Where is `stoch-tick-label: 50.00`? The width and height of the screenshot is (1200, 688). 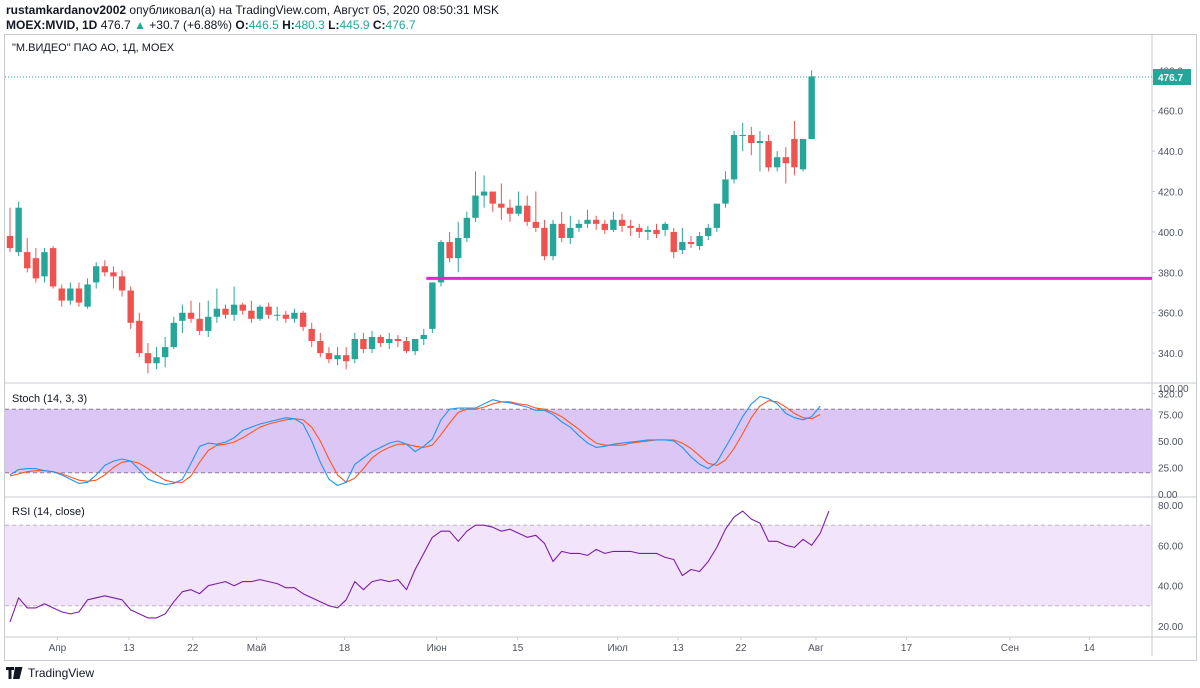
stoch-tick-label: 50.00 is located at coordinates (1170, 442).